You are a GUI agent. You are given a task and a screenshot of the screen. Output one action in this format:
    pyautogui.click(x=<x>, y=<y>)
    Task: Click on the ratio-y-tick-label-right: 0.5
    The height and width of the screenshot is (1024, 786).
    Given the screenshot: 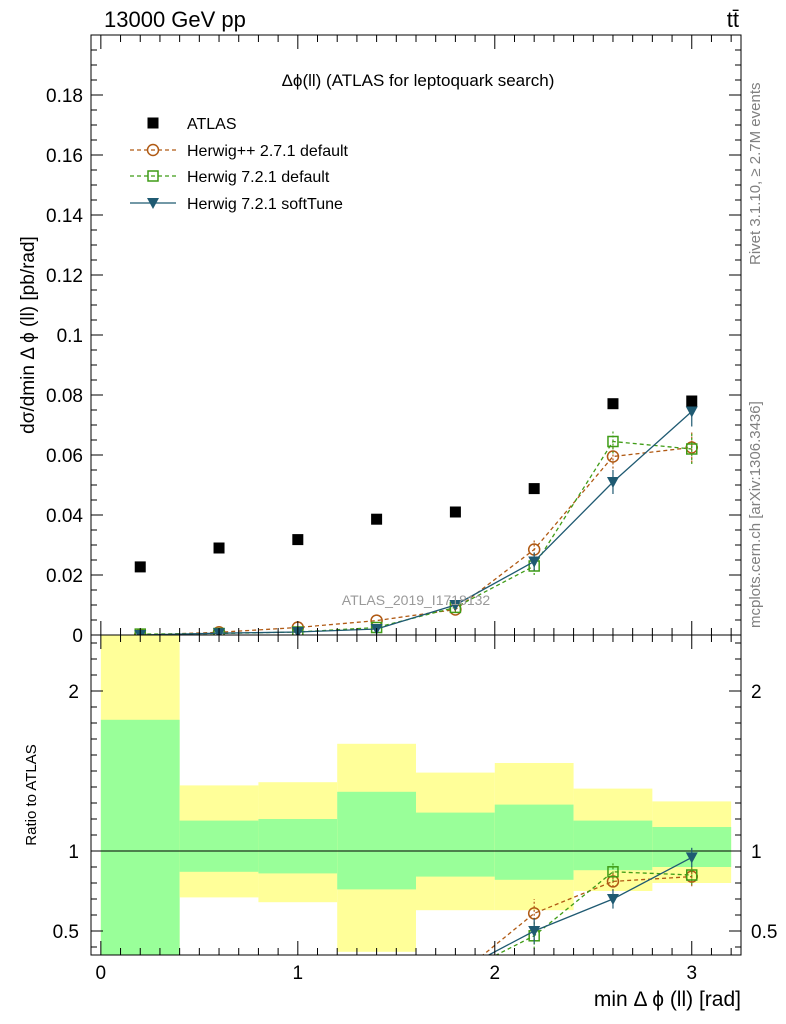 What is the action you would take?
    pyautogui.click(x=764, y=932)
    